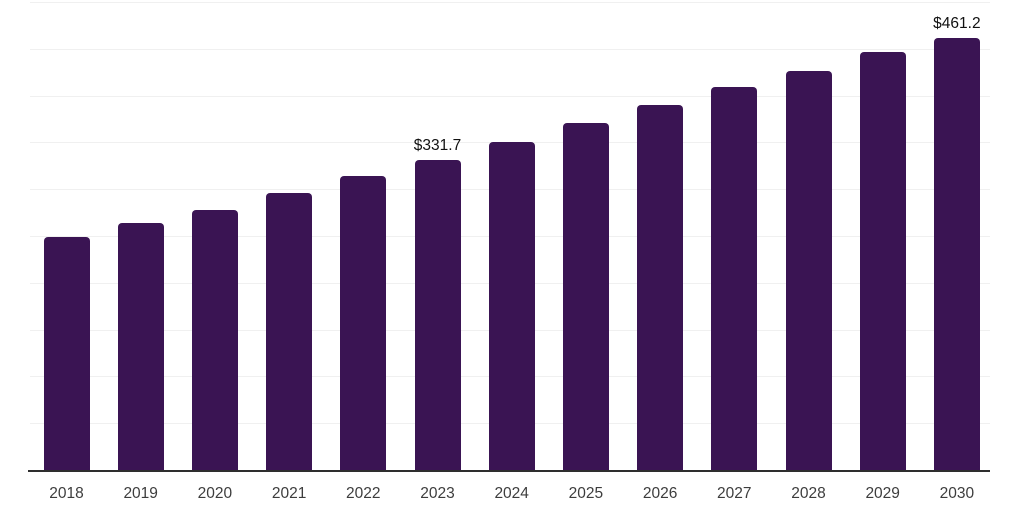 The image size is (1024, 512). I want to click on x-tick-label-2025: 2025, so click(586, 493).